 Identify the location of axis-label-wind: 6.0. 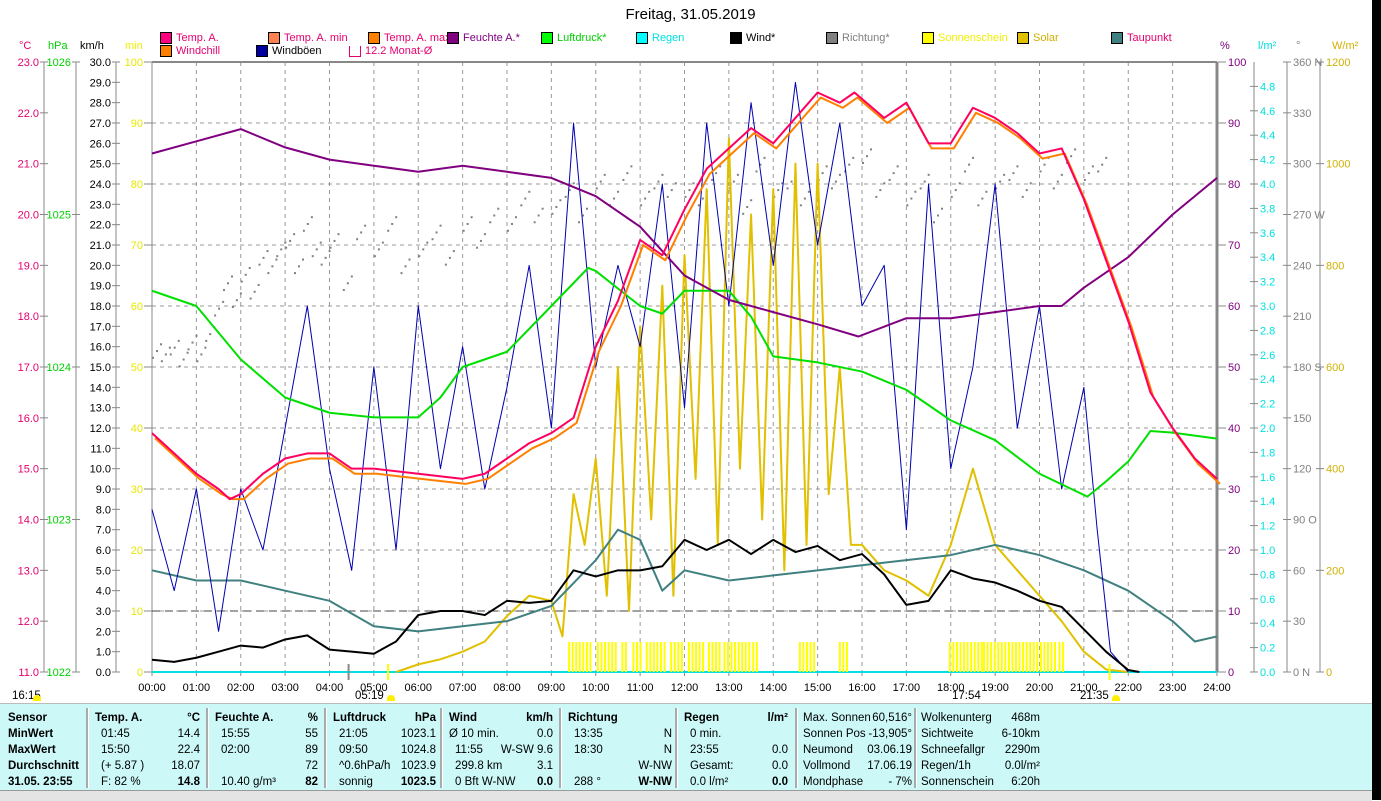
(103, 551).